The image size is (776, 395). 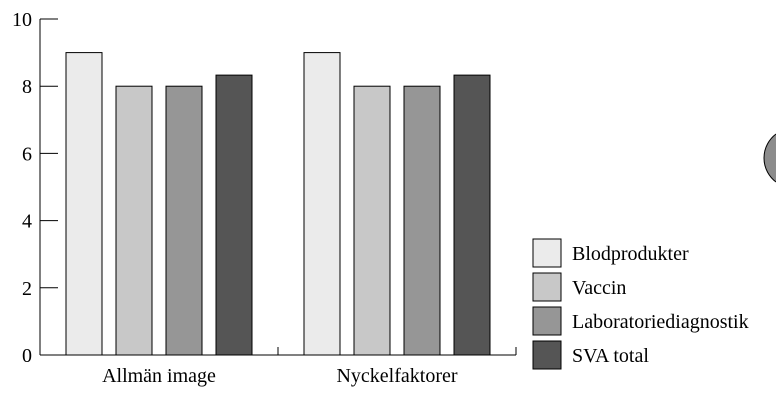 I want to click on y-tick-label: 2, so click(x=27, y=289).